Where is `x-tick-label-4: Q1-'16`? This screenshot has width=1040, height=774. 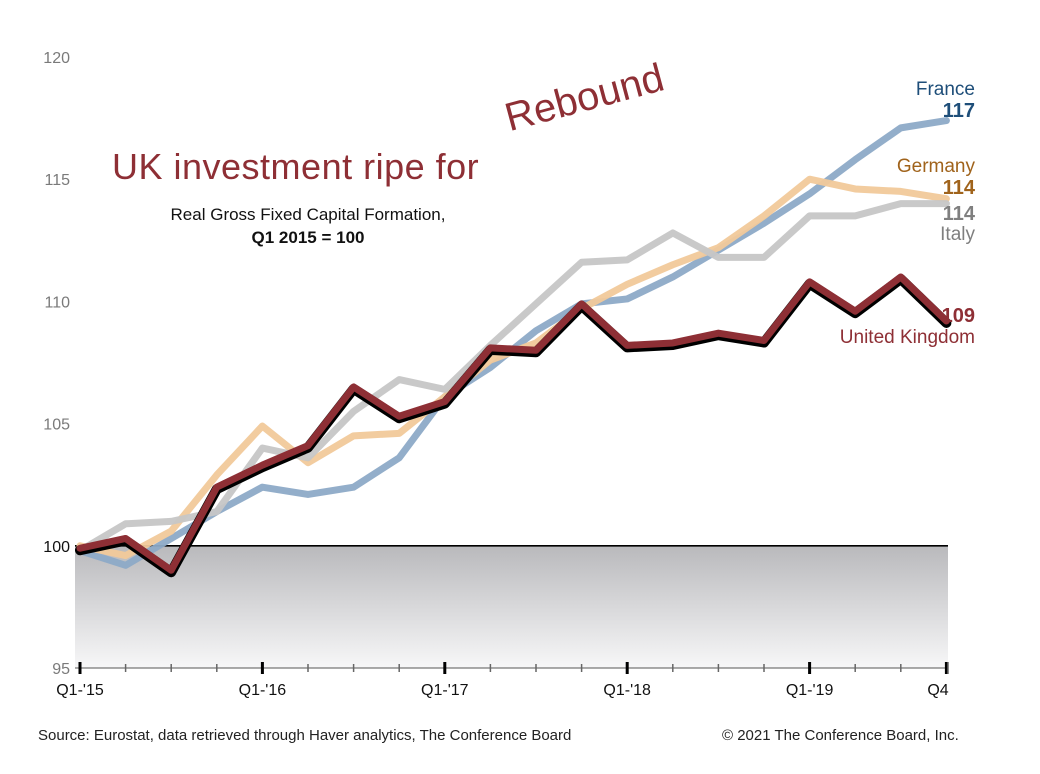
x-tick-label-4: Q1-'16 is located at coordinates (263, 690).